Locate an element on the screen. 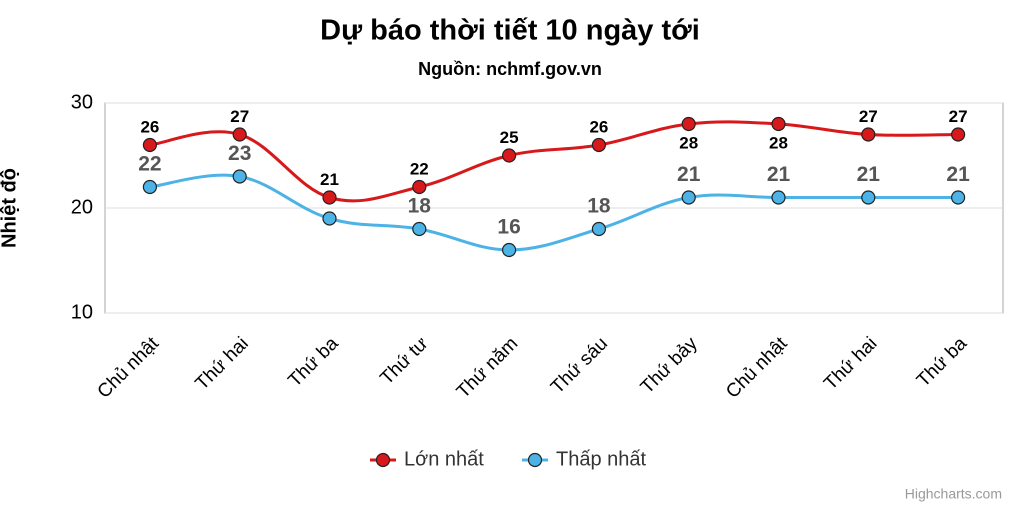 Image resolution: width=1020 pixels, height=510 pixels. x-tick-label: Thứ bảy is located at coordinates (669, 365).